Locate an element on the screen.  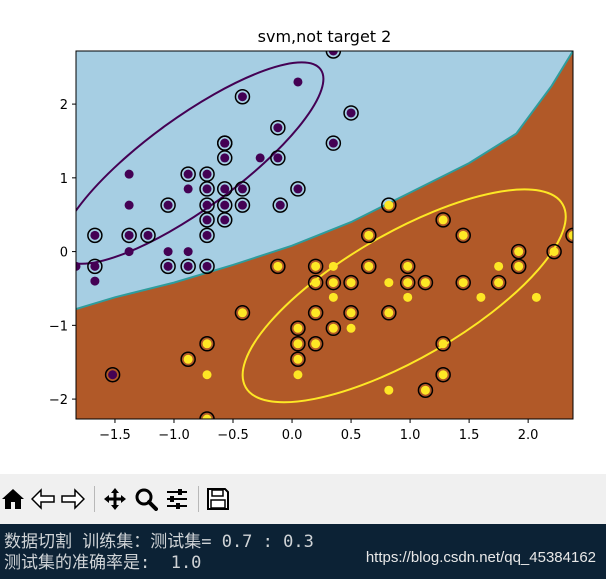
forward-button is located at coordinates (73, 499).